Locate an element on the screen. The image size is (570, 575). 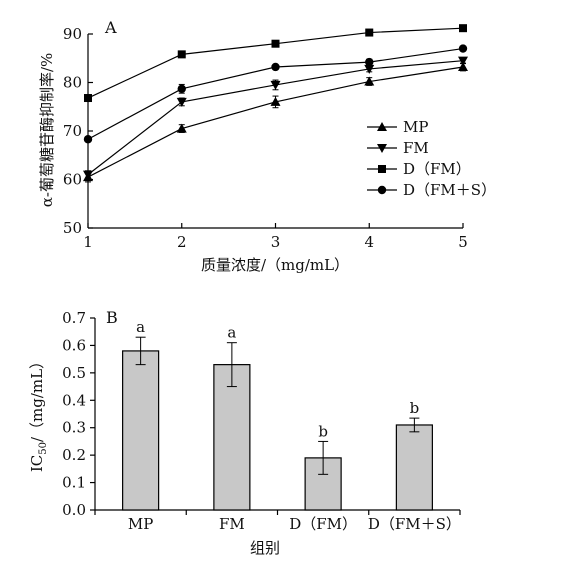
panel-b-y-tick-label: 0.6 is located at coordinates (74, 345).